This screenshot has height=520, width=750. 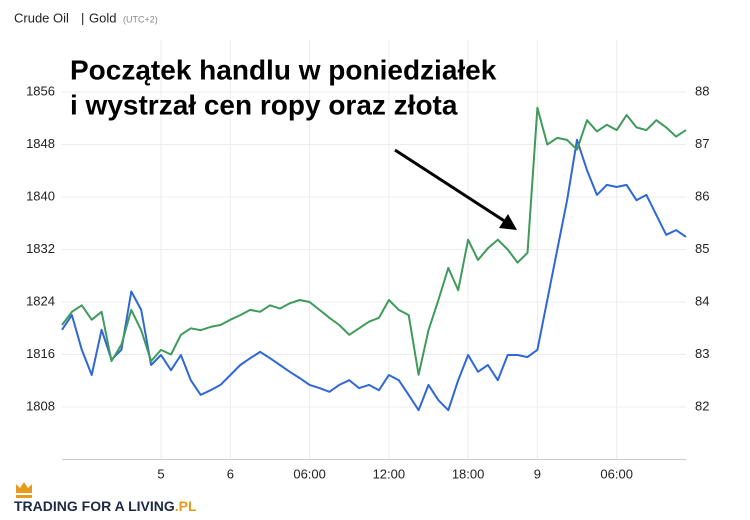 I want to click on y2-tick-label: 88, so click(x=702, y=90).